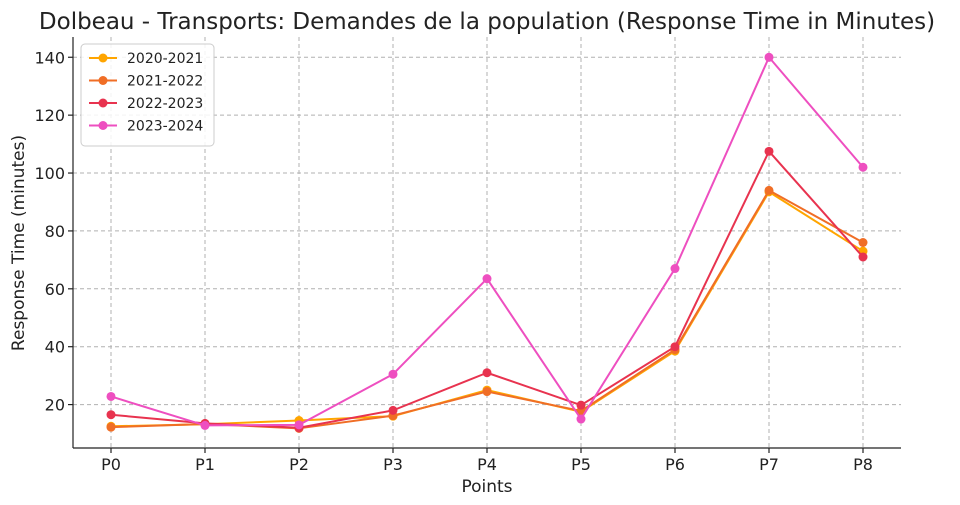 The width and height of the screenshot is (960, 505). What do you see at coordinates (299, 464) in the screenshot?
I see `x-tick-label: P2` at bounding box center [299, 464].